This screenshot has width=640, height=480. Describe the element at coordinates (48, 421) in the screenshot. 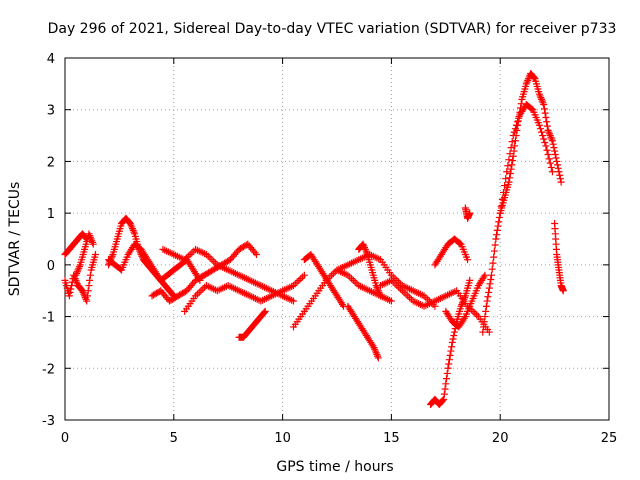

I see `y-tick-label: -3` at that location.